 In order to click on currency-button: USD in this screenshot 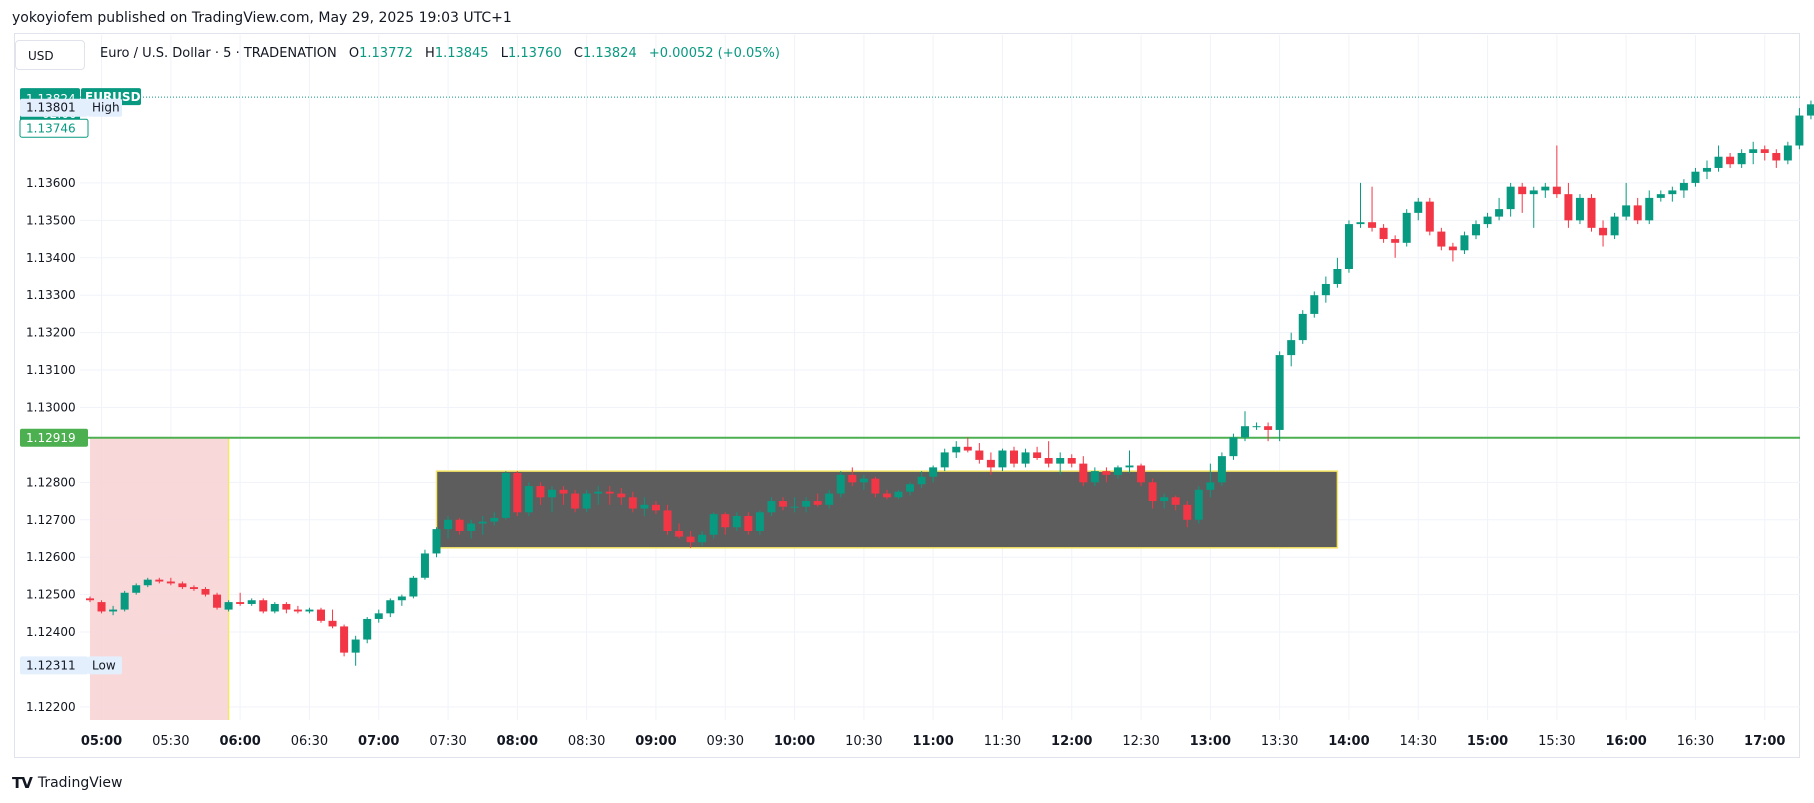, I will do `click(50, 55)`.